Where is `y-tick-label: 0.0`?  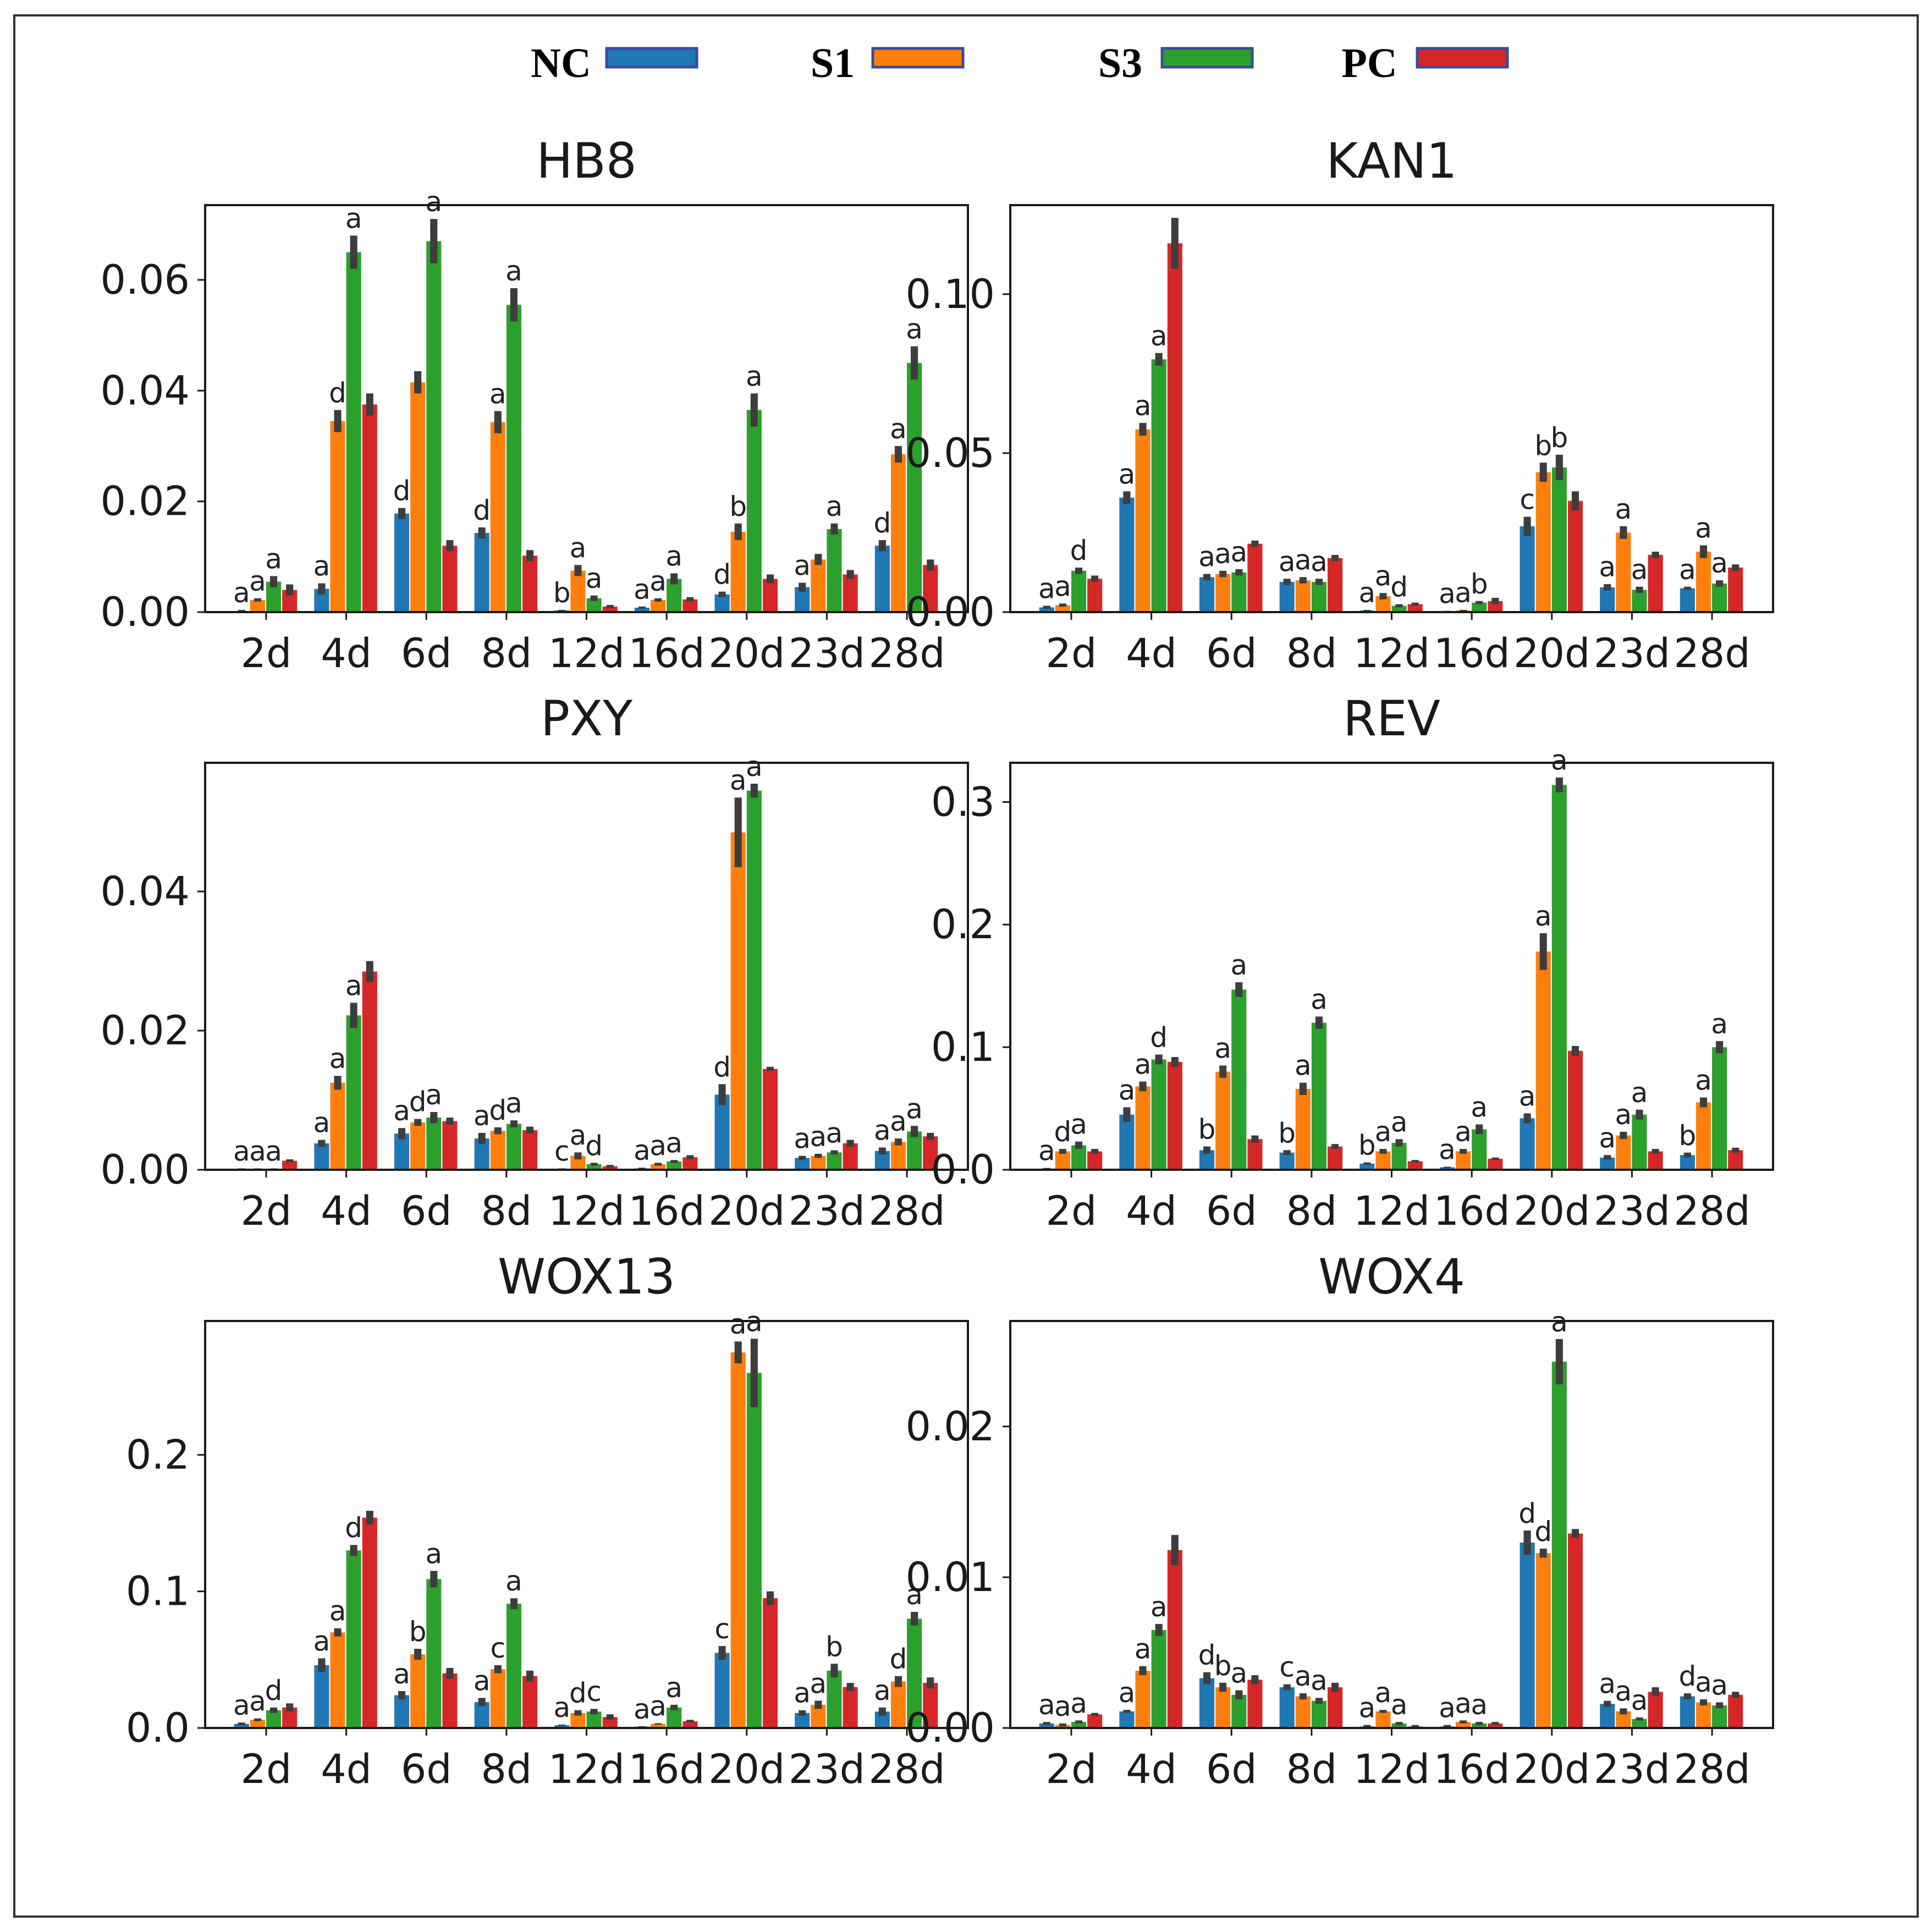
y-tick-label: 0.0 is located at coordinates (963, 1170).